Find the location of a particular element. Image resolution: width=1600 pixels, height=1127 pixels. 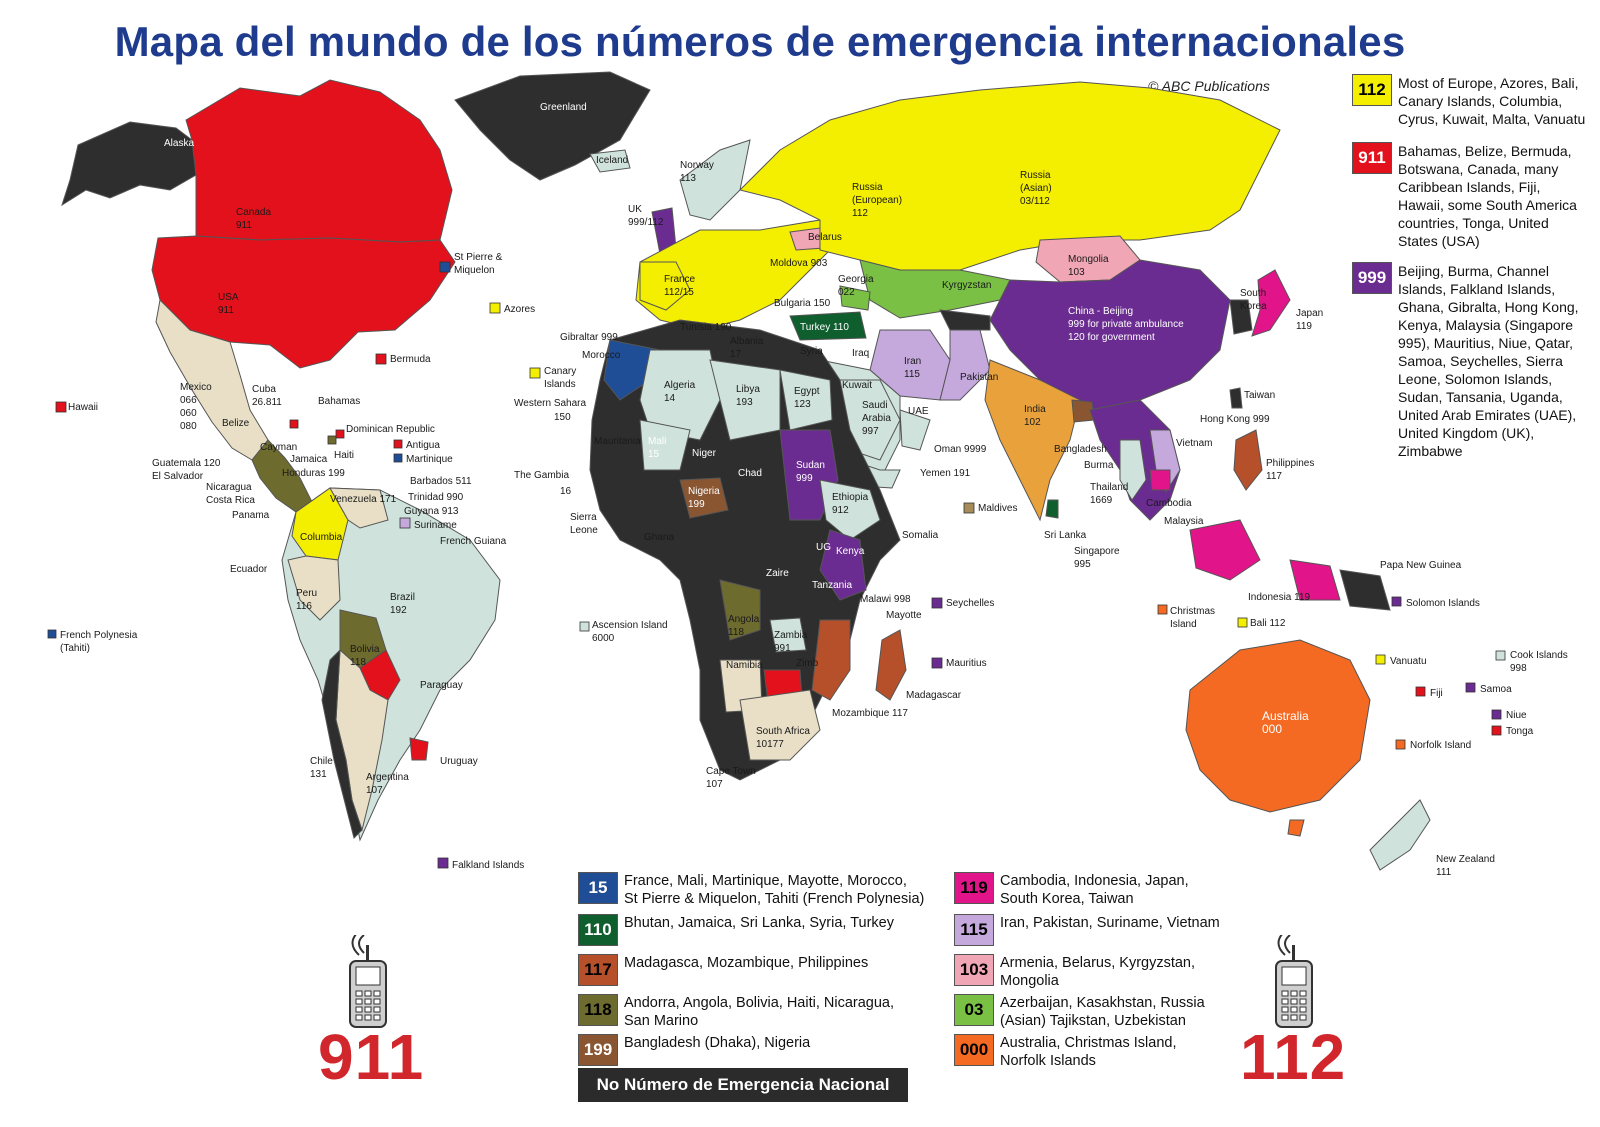

region-morocco is located at coordinates (632, 370).